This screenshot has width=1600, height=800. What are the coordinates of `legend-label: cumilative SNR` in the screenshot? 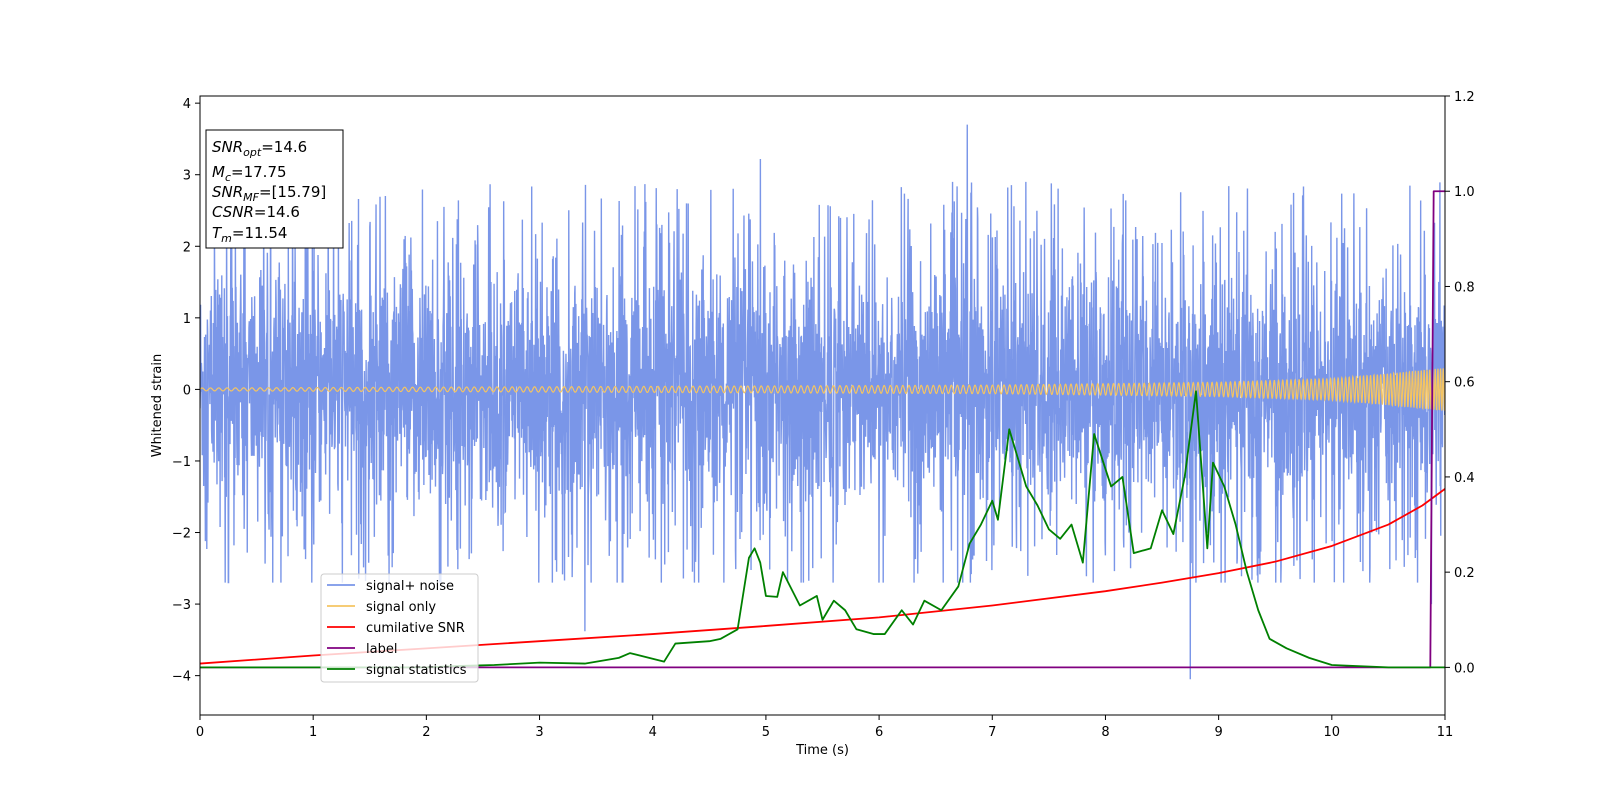 It's located at (415, 628).